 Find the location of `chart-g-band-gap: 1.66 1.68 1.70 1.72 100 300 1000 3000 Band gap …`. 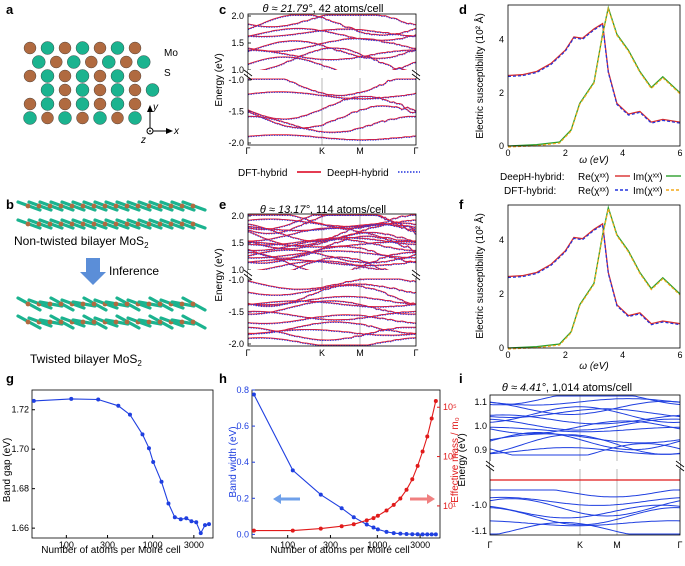

chart-g-band-gap: 1.66 1.68 1.70 1.72 100 300 1000 3000 Band gap … is located at coordinates (108, 472).